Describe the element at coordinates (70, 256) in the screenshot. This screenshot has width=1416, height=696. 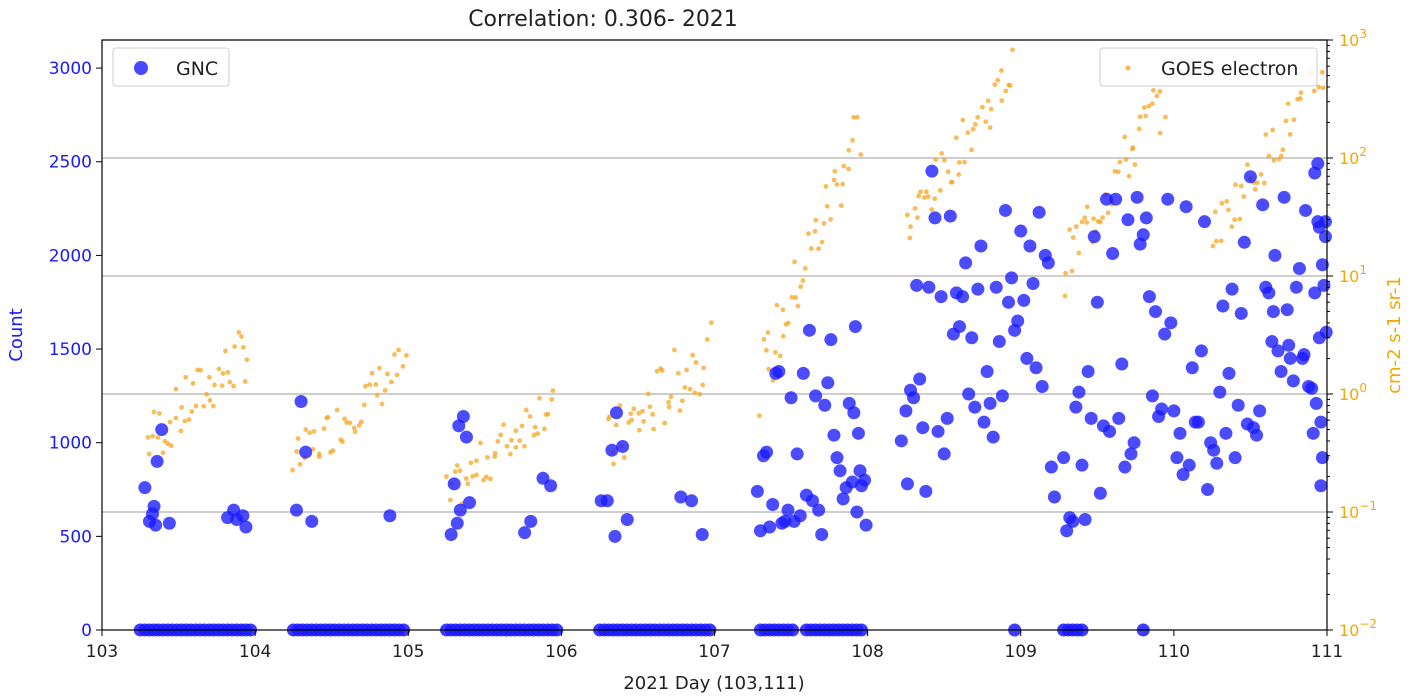
I see `y-left-tick-label: 2000` at that location.